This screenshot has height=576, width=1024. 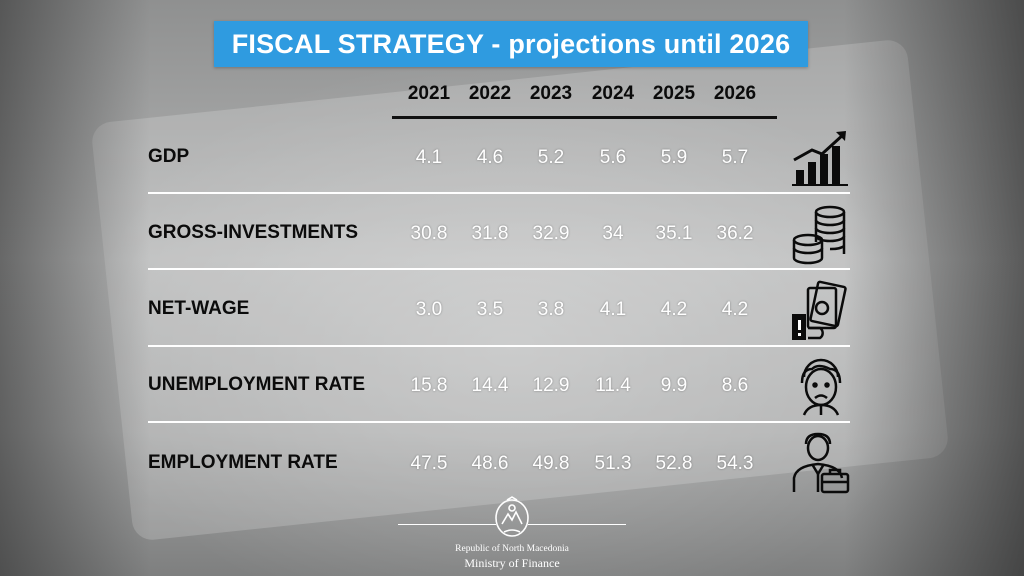 What do you see at coordinates (551, 386) in the screenshot?
I see `cell-value: 12.9` at bounding box center [551, 386].